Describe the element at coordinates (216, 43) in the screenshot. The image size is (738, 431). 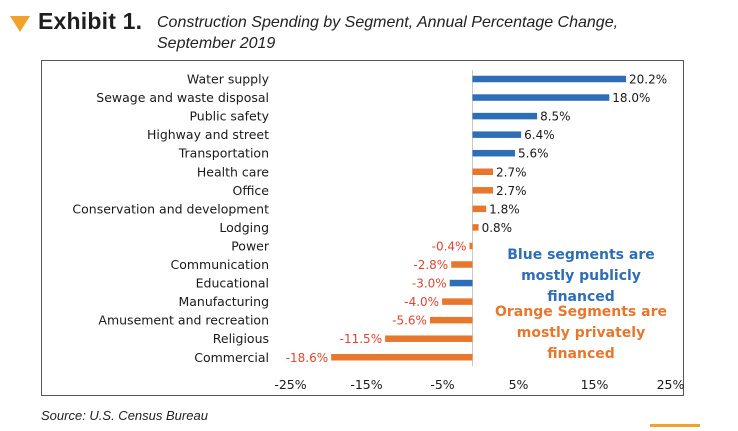
I see `chart-title-line-2: September 2019` at that location.